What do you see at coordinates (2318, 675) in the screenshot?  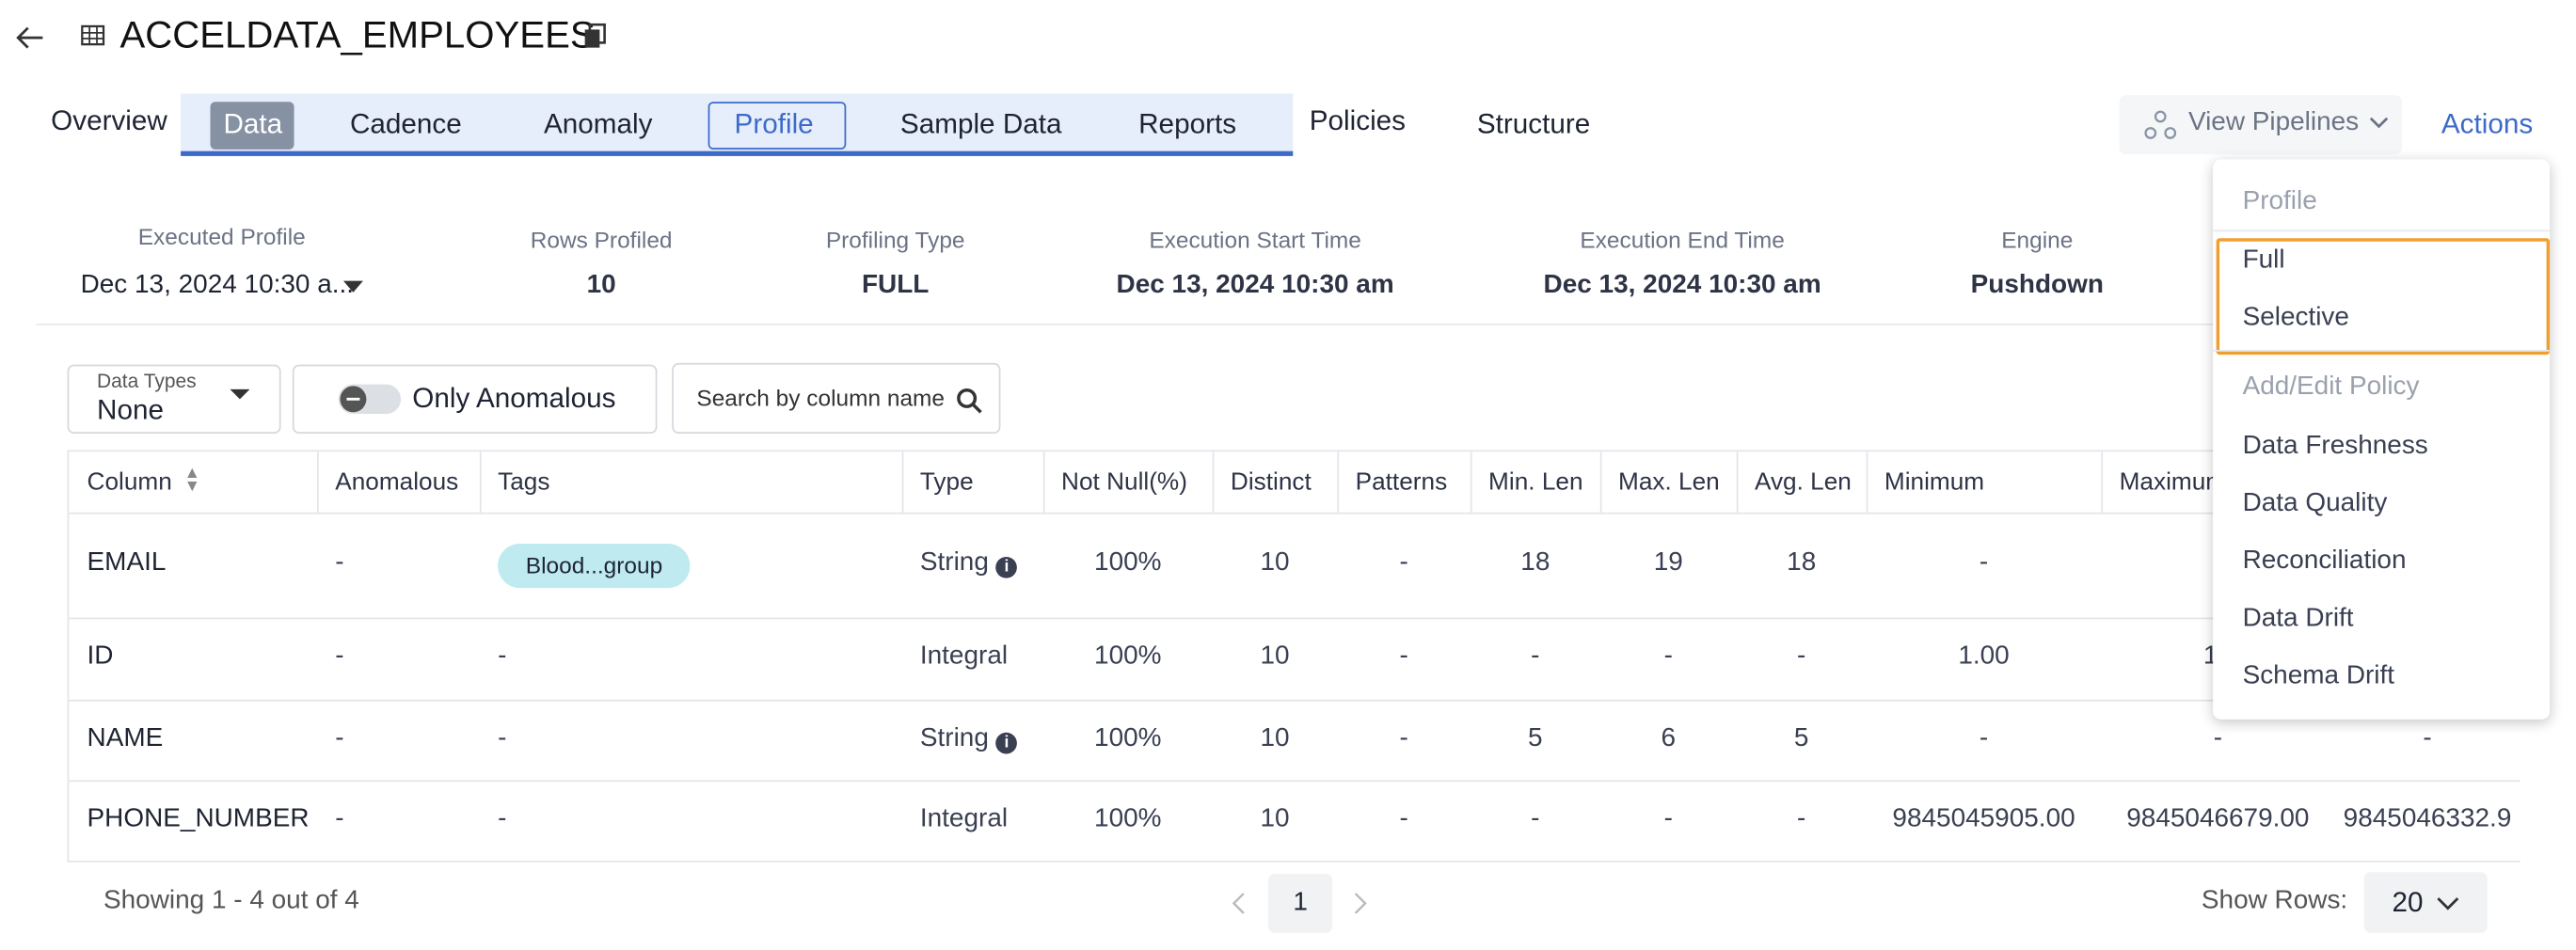 I see `menu-item: Schema Drift` at bounding box center [2318, 675].